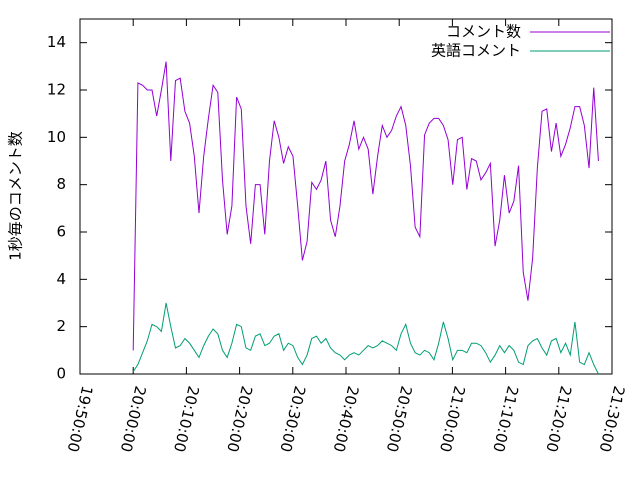 Image resolution: width=640 pixels, height=480 pixels. What do you see at coordinates (558, 419) in the screenshot?
I see `x-tick-label: 21:20:00` at bounding box center [558, 419].